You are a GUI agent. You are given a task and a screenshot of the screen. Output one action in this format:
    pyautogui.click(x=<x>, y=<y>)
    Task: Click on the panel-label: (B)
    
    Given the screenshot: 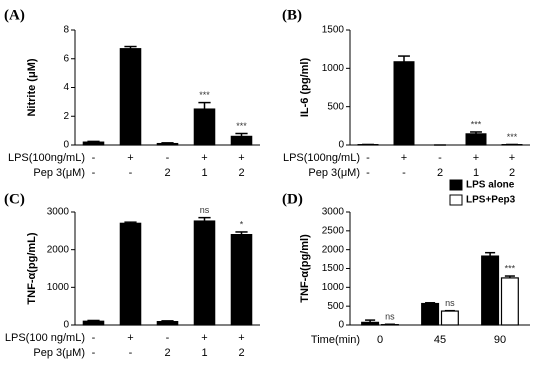 What is the action you would take?
    pyautogui.click(x=292, y=15)
    